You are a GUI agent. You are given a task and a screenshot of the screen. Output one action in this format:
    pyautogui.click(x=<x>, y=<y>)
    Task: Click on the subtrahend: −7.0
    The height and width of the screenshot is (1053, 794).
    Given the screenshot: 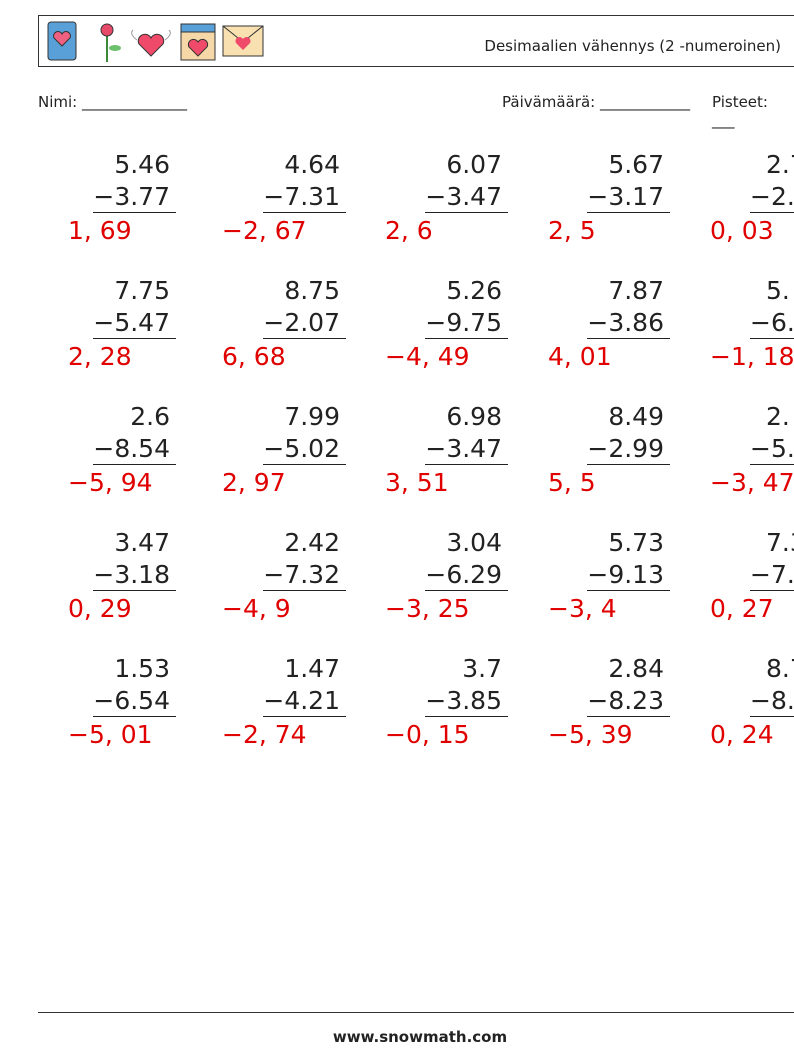 What is the action you would take?
    pyautogui.click(x=772, y=575)
    